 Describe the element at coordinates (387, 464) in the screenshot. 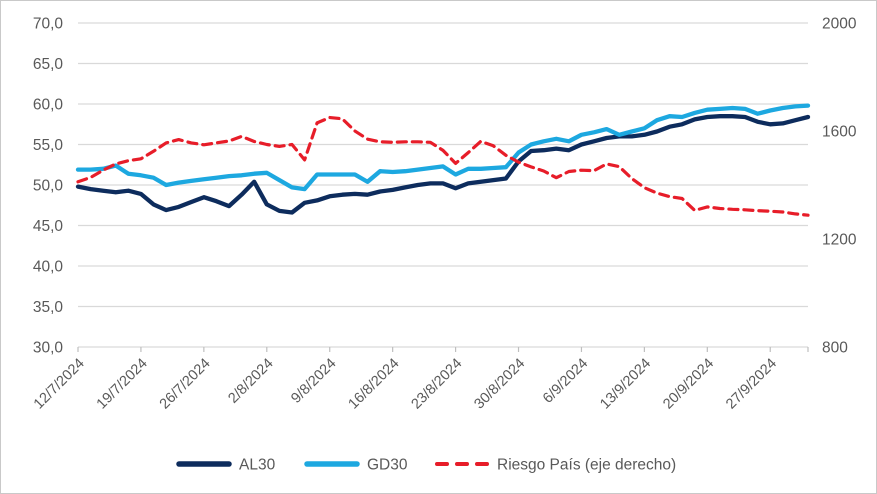

I see `legend-label: GD30` at that location.